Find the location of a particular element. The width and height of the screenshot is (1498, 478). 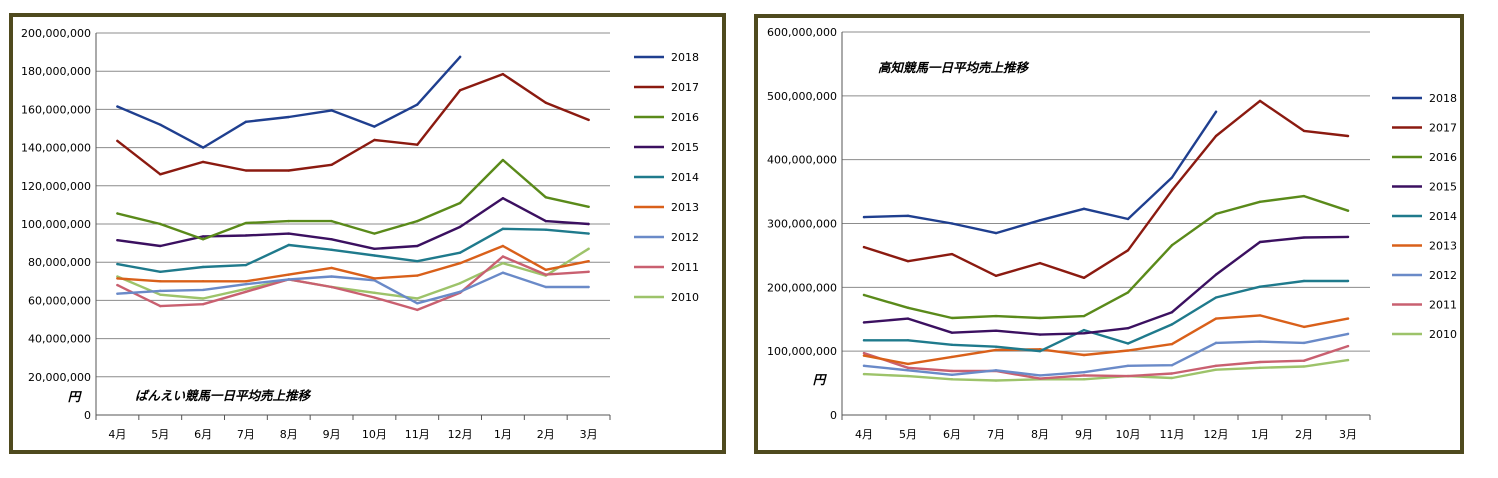

series-line-2017 is located at coordinates (1106, 189).